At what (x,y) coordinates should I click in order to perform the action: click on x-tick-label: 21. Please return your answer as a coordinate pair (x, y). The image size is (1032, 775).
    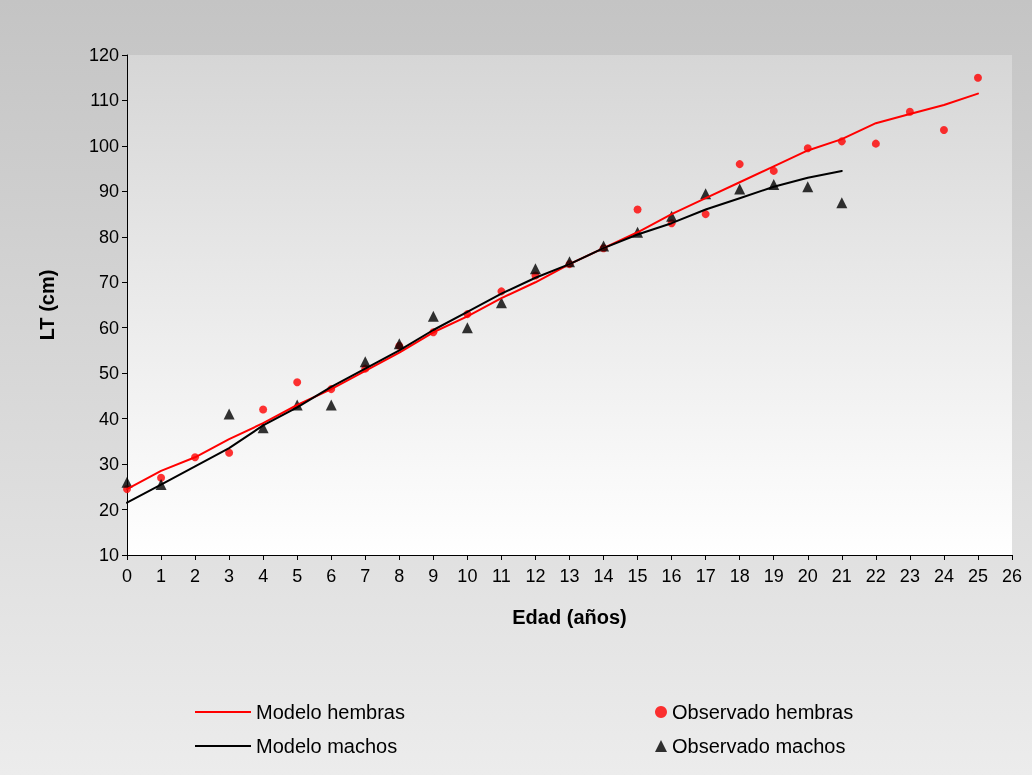
    Looking at the image, I should click on (841, 576).